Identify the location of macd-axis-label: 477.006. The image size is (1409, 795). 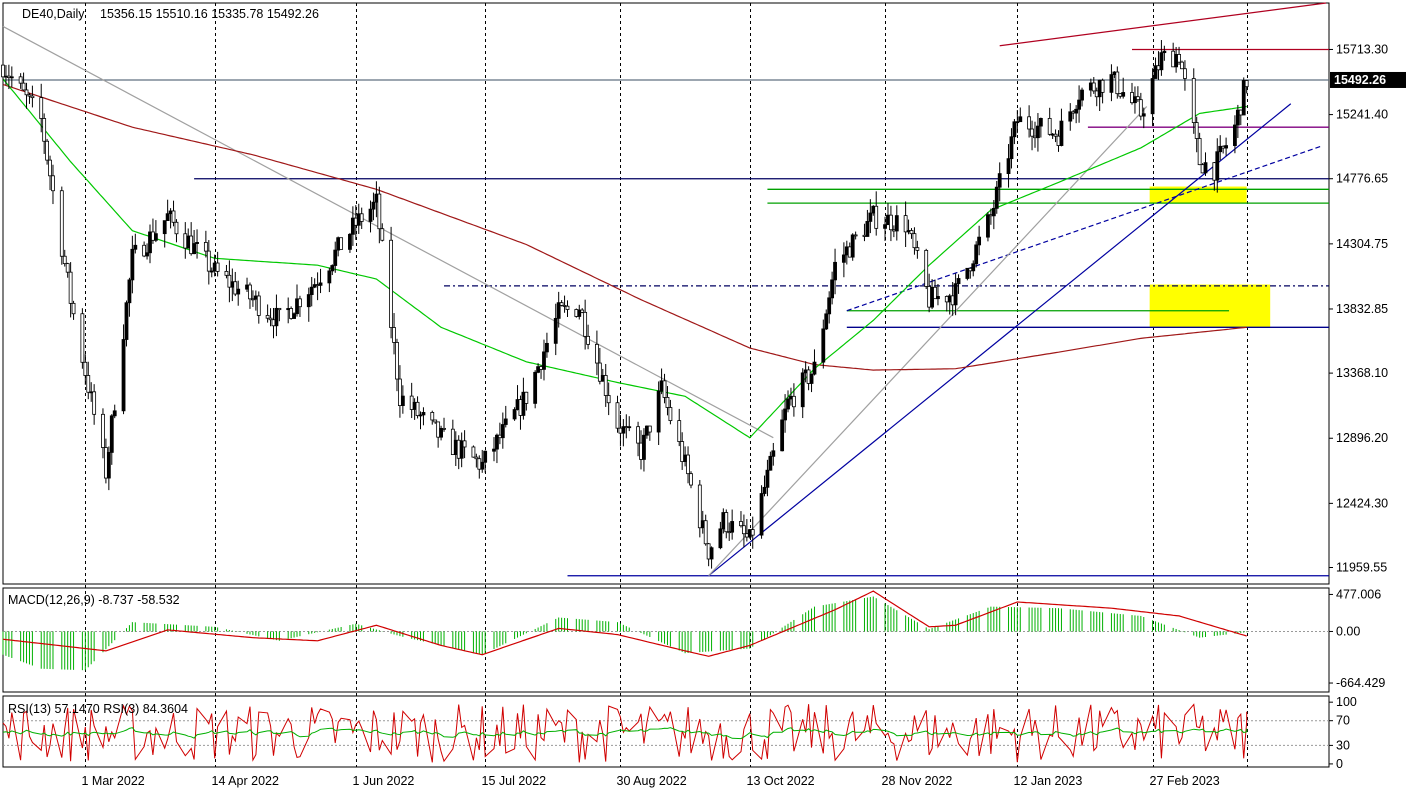
(1358, 594).